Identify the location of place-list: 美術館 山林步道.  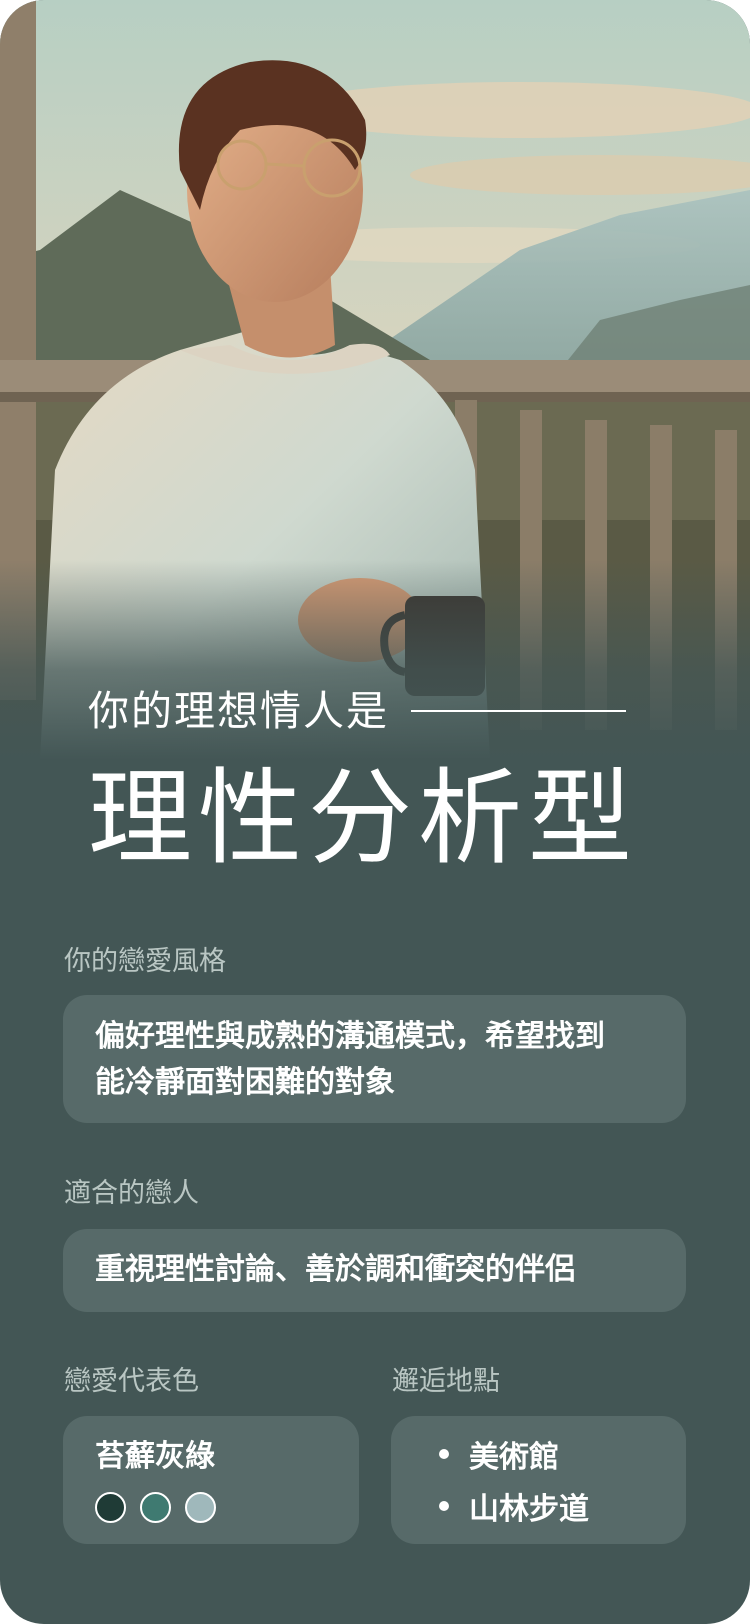
(538, 1480).